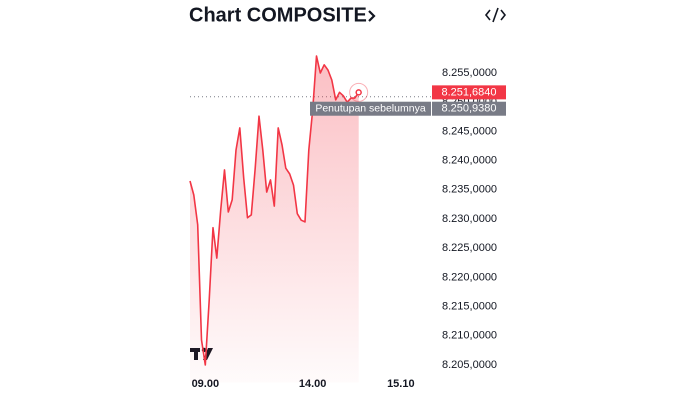 The image size is (700, 400). I want to click on previous-close-name: Penutupan sebelumnya, so click(370, 109).